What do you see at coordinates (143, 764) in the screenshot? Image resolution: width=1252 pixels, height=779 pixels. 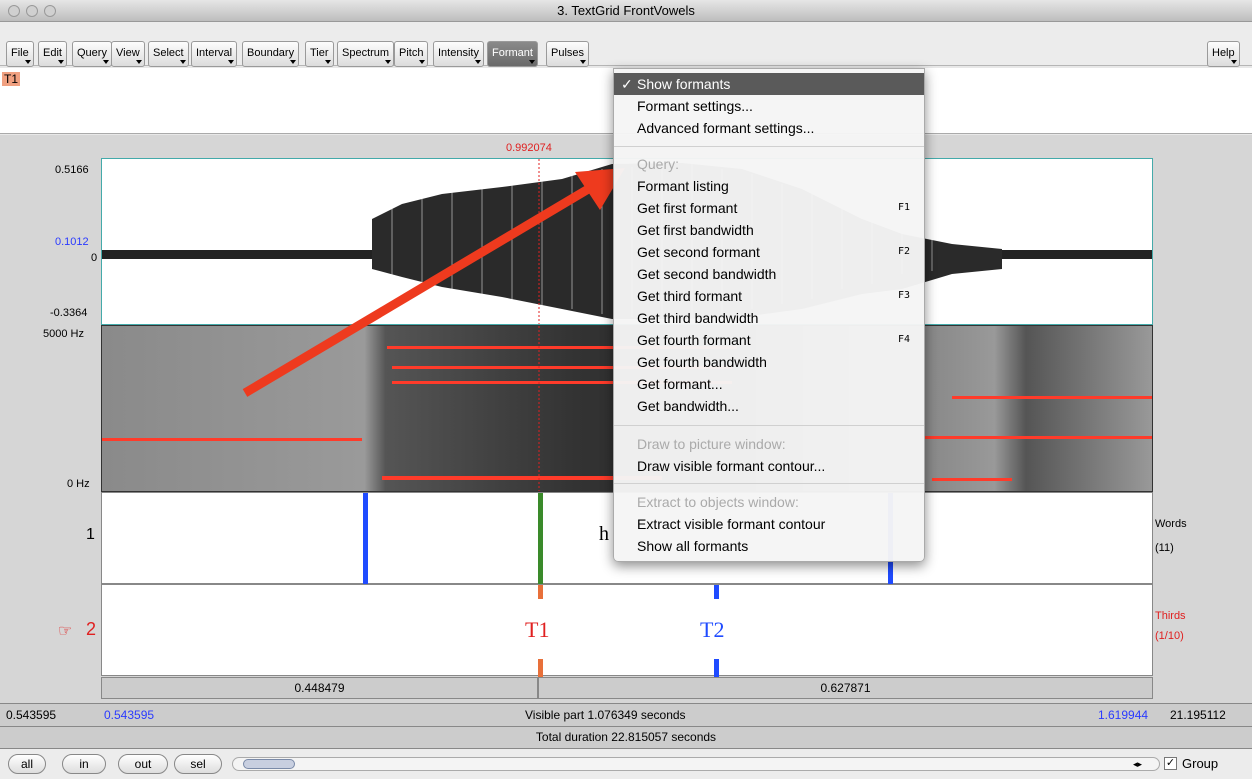 I see `zoom-out-button: out` at bounding box center [143, 764].